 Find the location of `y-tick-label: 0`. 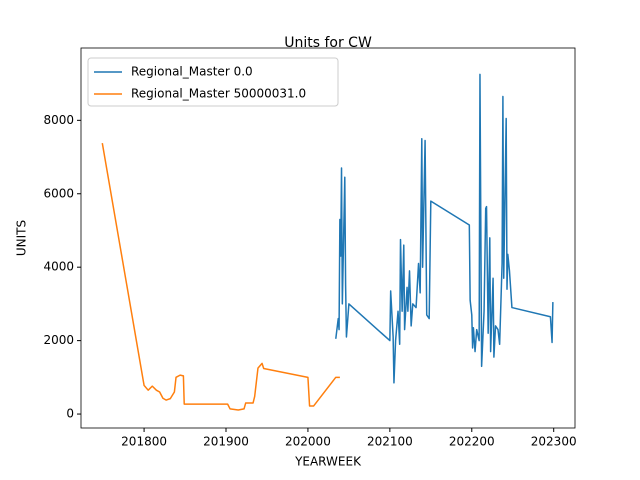

y-tick-label: 0 is located at coordinates (70, 414).